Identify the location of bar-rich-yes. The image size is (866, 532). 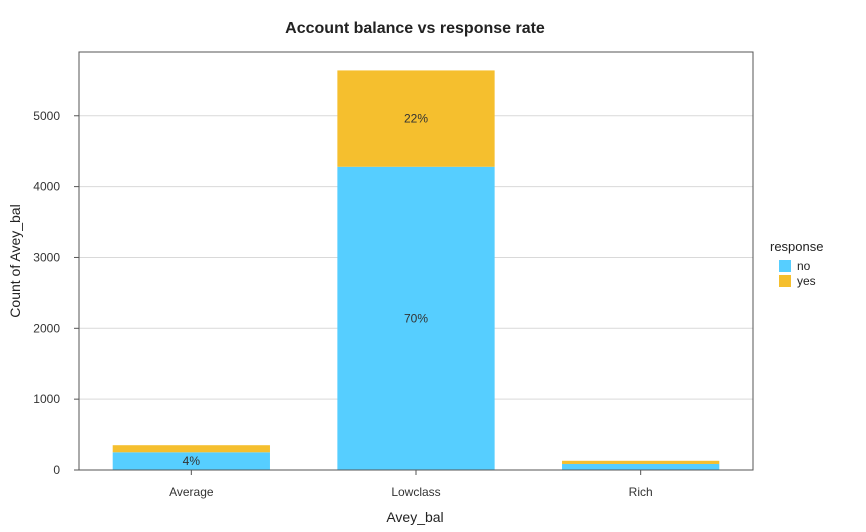
(641, 462).